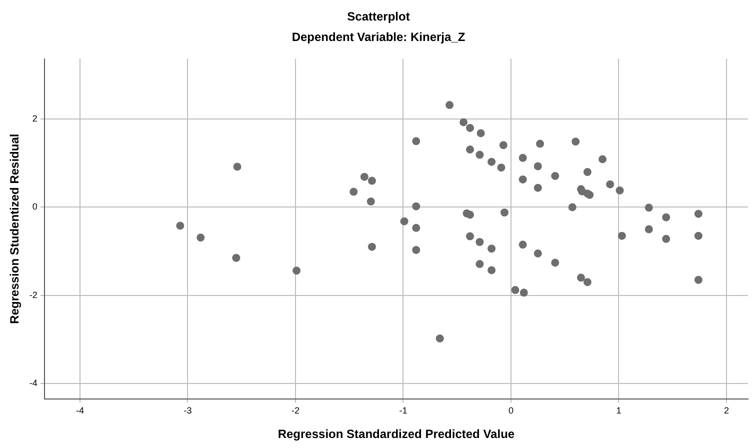 This screenshot has width=753, height=448. I want to click on y-tick-label: -4, so click(33, 383).